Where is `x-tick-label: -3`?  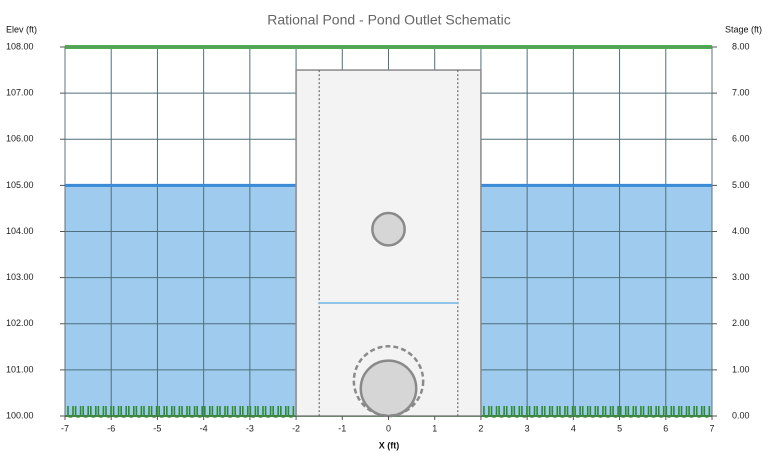
x-tick-label: -3 is located at coordinates (250, 428).